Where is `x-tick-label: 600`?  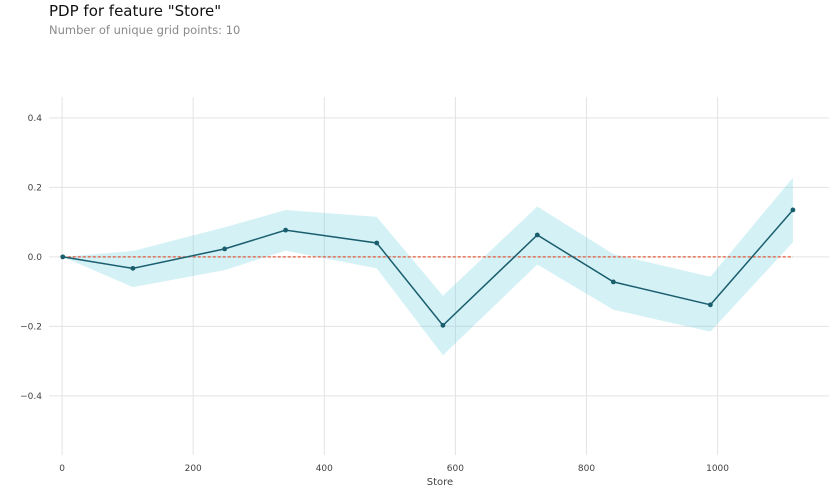
x-tick-label: 600 is located at coordinates (455, 469).